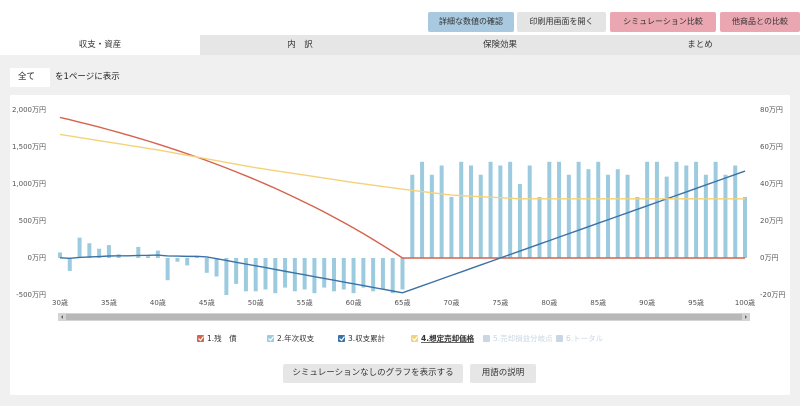  What do you see at coordinates (256, 302) in the screenshot?
I see `x-tick-label: 50歳` at bounding box center [256, 302].